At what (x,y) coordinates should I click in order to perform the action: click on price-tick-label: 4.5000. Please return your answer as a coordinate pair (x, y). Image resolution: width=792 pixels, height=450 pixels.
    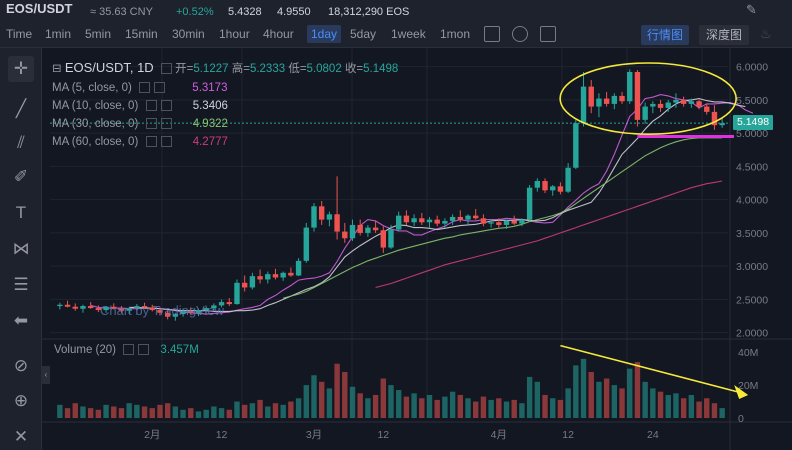
    Looking at the image, I should click on (752, 167).